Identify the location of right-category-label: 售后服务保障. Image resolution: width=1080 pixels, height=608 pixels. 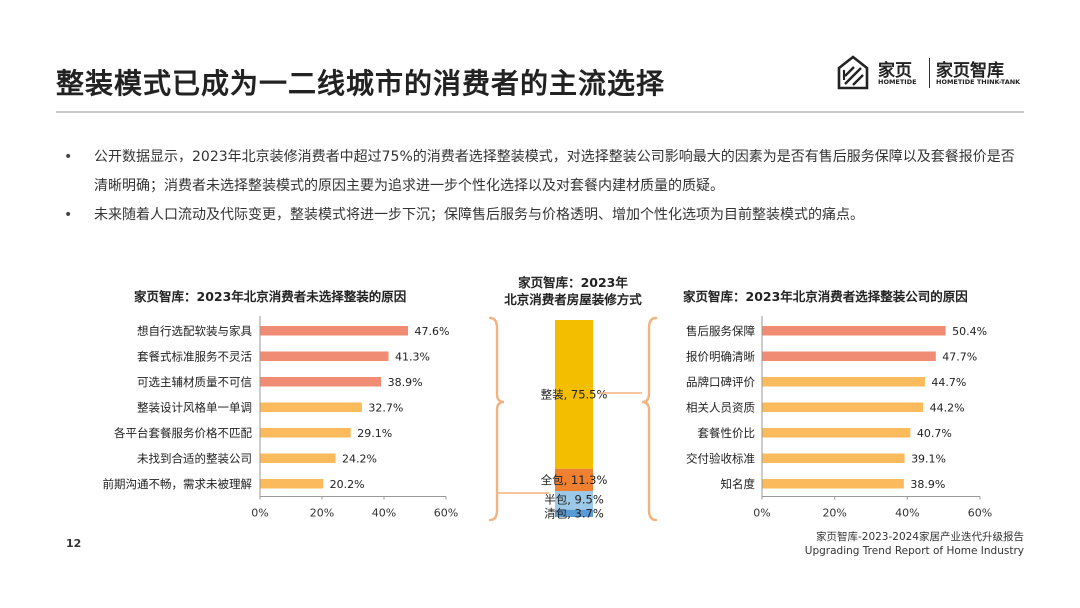
(720, 331).